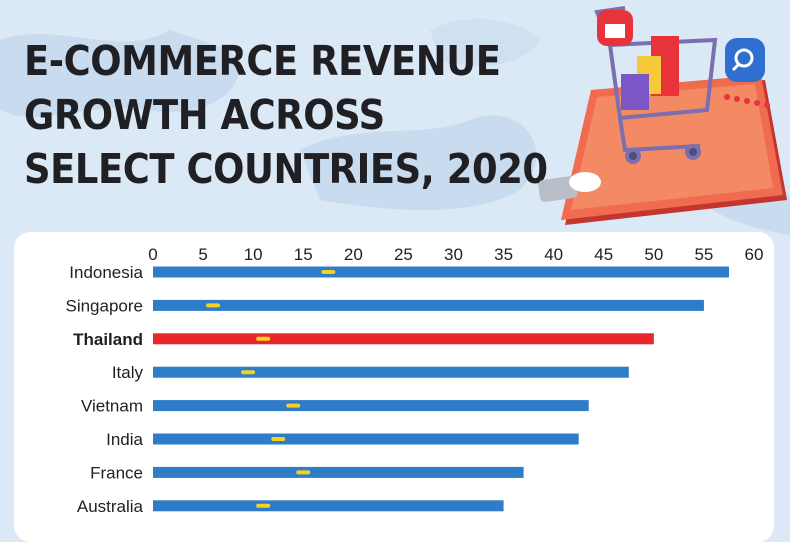  What do you see at coordinates (152, 254) in the screenshot?
I see `x-tick-label: 0` at bounding box center [152, 254].